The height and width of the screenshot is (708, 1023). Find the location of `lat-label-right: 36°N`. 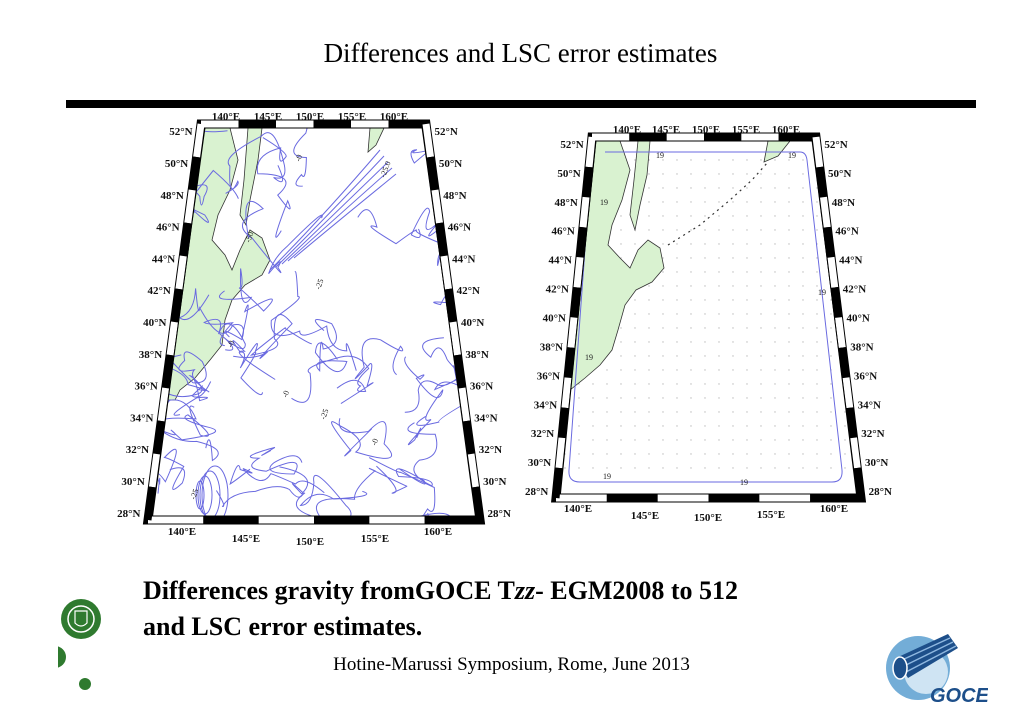

lat-label-right: 36°N is located at coordinates (865, 376).